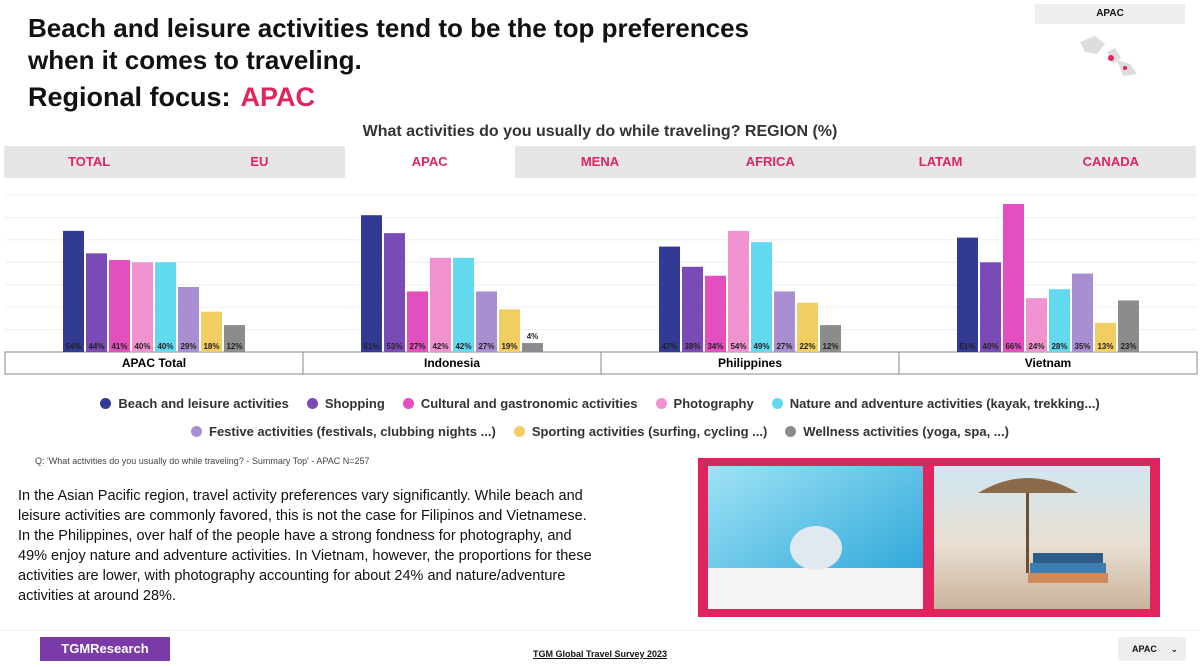  I want to click on value-label: 61%, so click(371, 346).